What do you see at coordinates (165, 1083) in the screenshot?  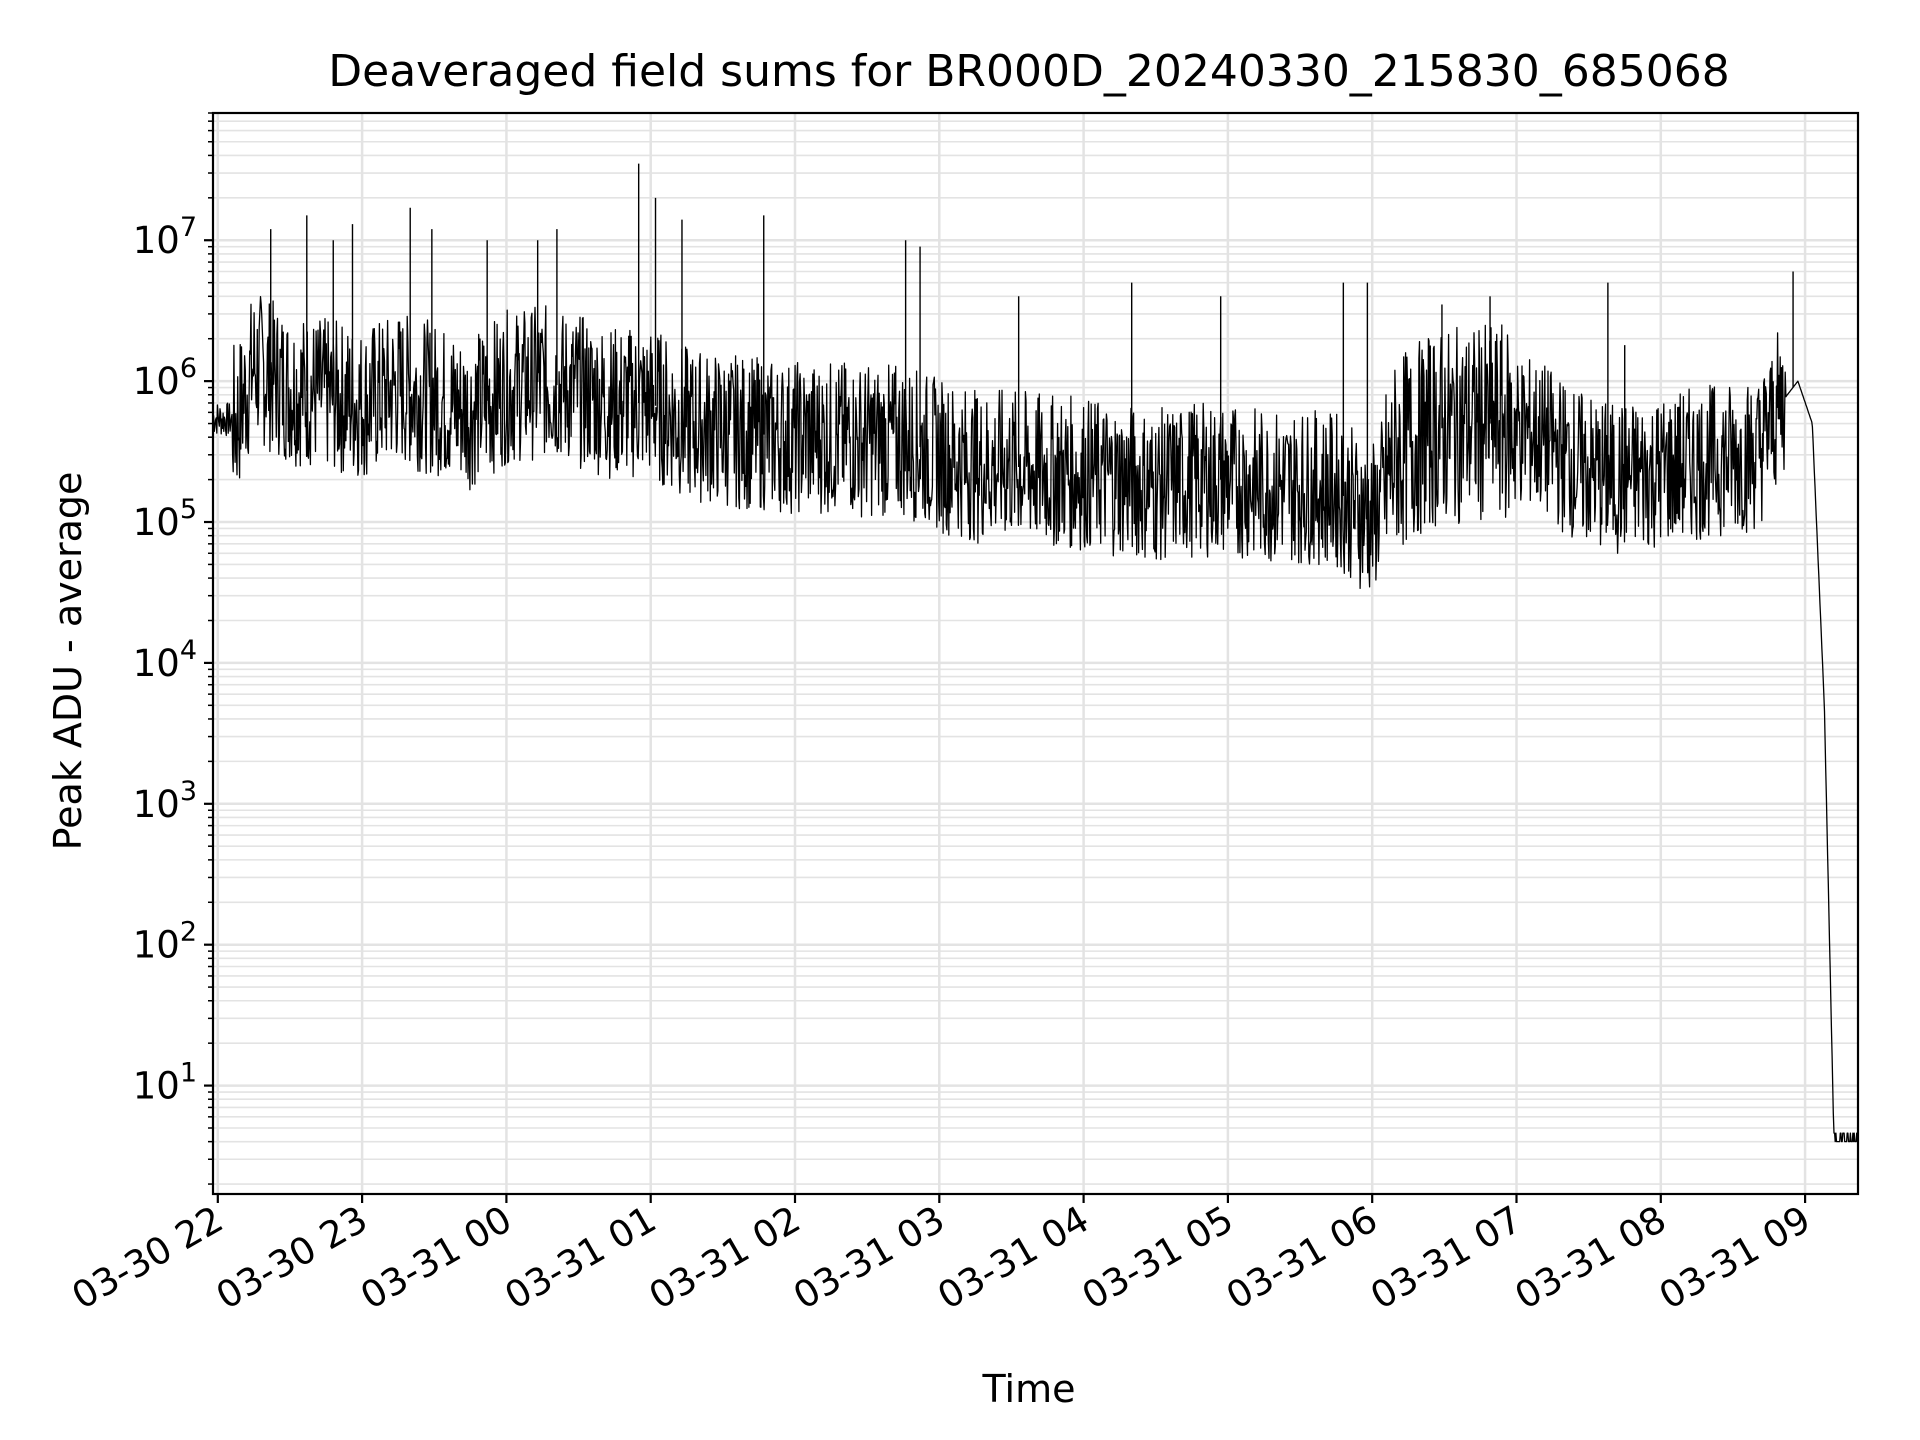 I see `y-tick-label: 10¹` at bounding box center [165, 1083].